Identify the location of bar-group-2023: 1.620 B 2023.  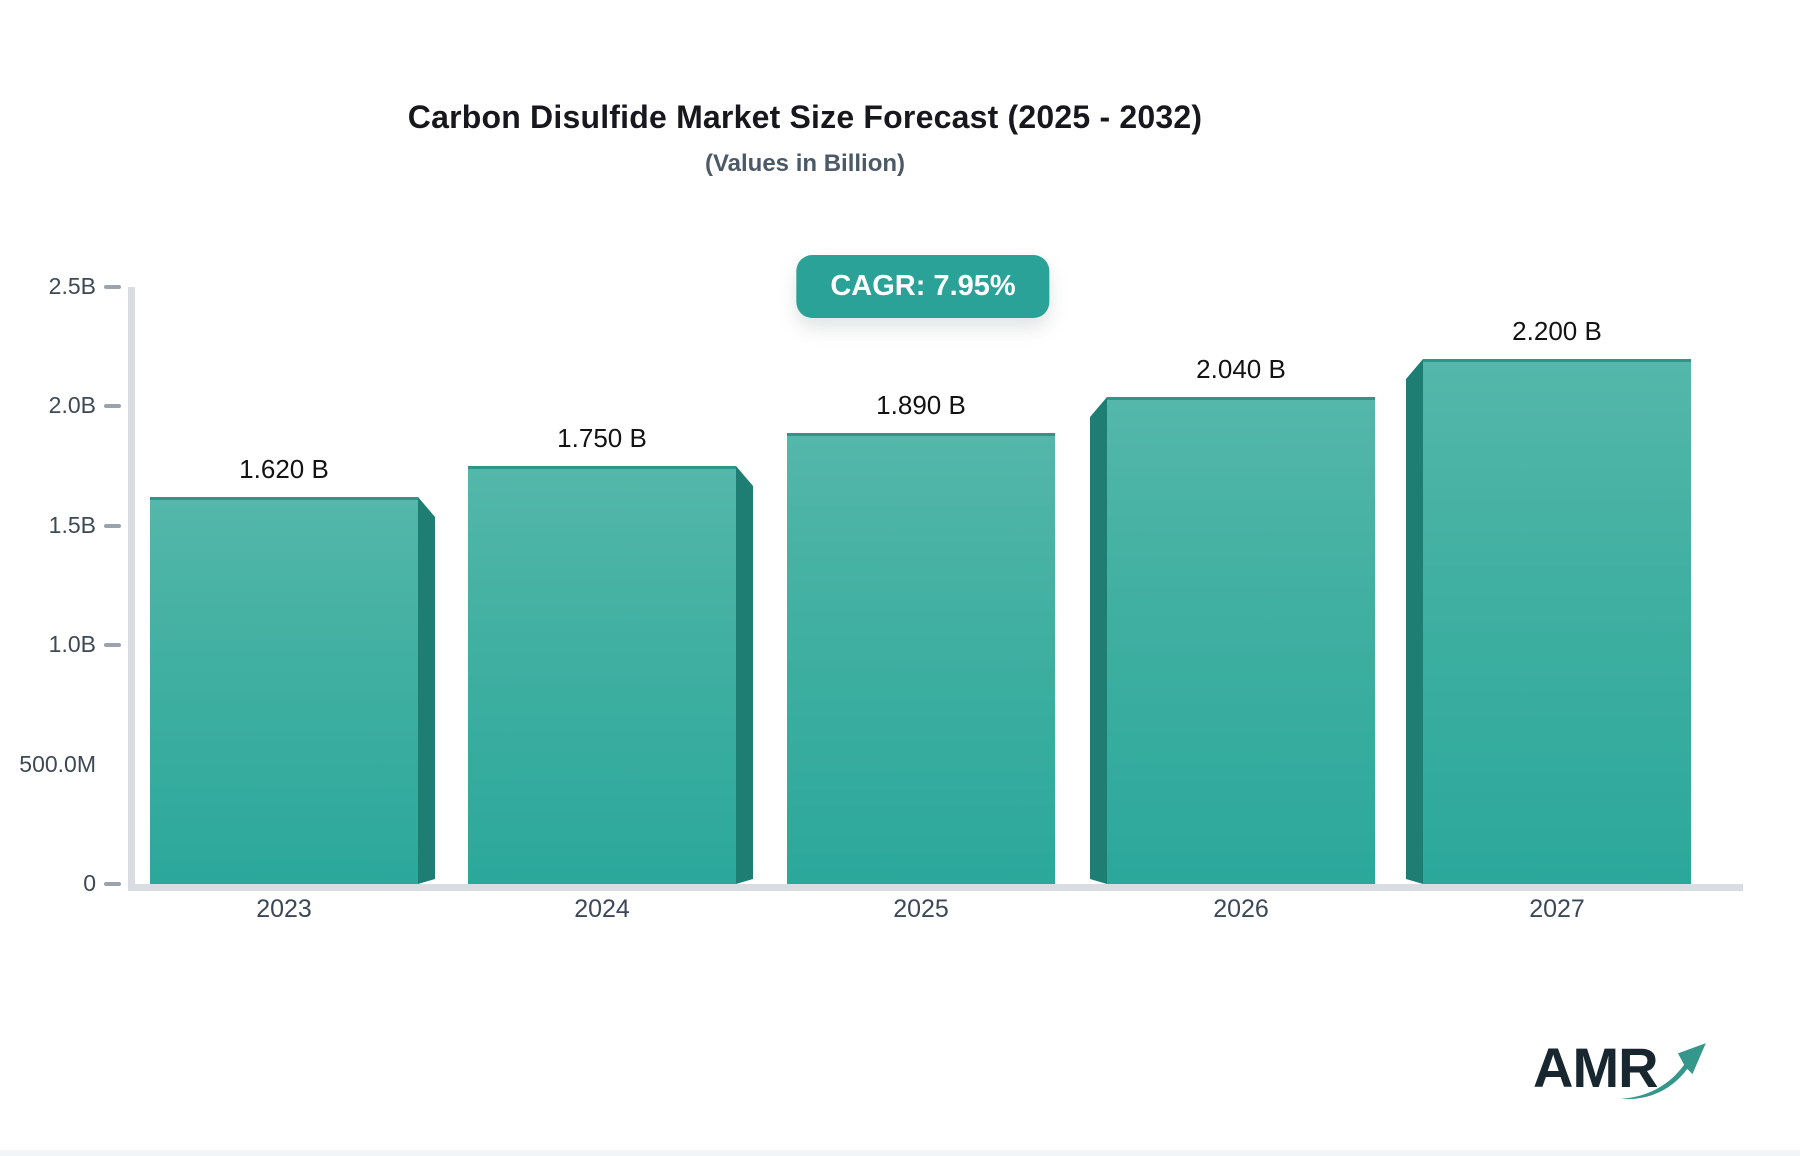
(284, 605).